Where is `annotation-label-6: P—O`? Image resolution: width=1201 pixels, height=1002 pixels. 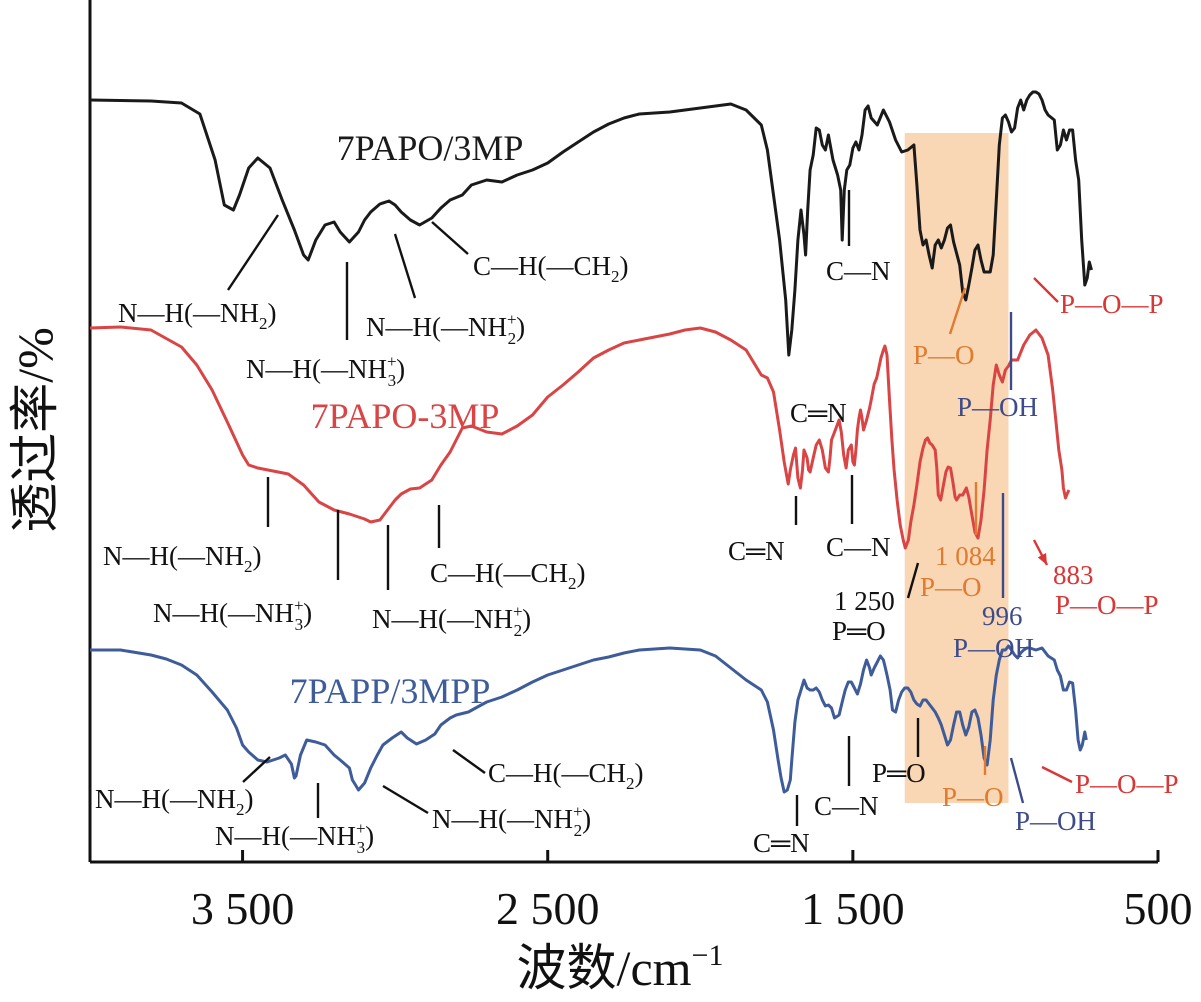
annotation-label-6: P—O is located at coordinates (944, 355).